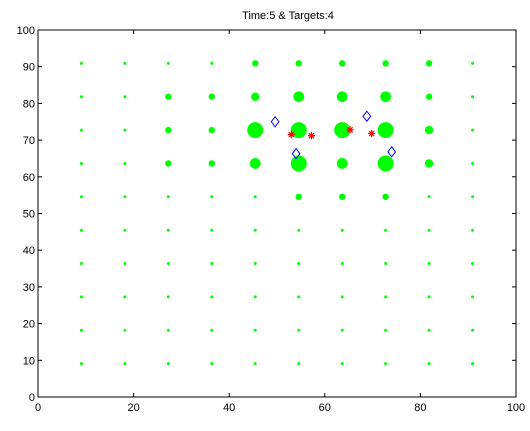 The image size is (530, 431). I want to click on x-tick-label: 0, so click(38, 408).